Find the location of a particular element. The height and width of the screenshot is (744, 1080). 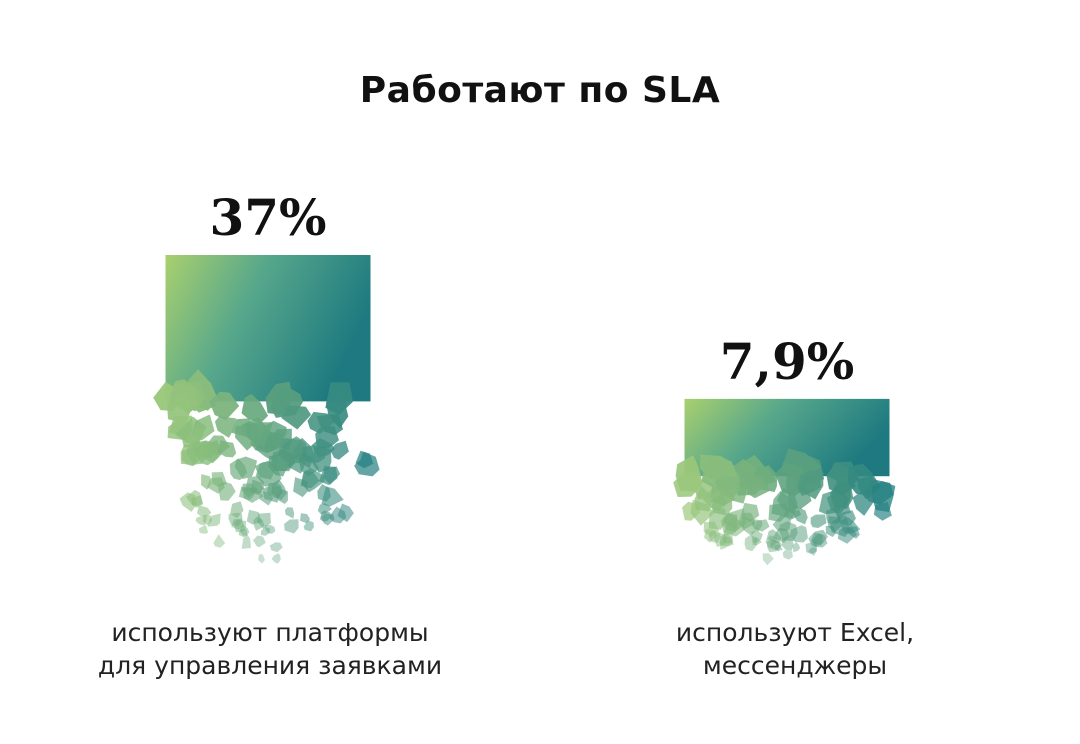

bar-1: 7,9% is located at coordinates (784, 449).